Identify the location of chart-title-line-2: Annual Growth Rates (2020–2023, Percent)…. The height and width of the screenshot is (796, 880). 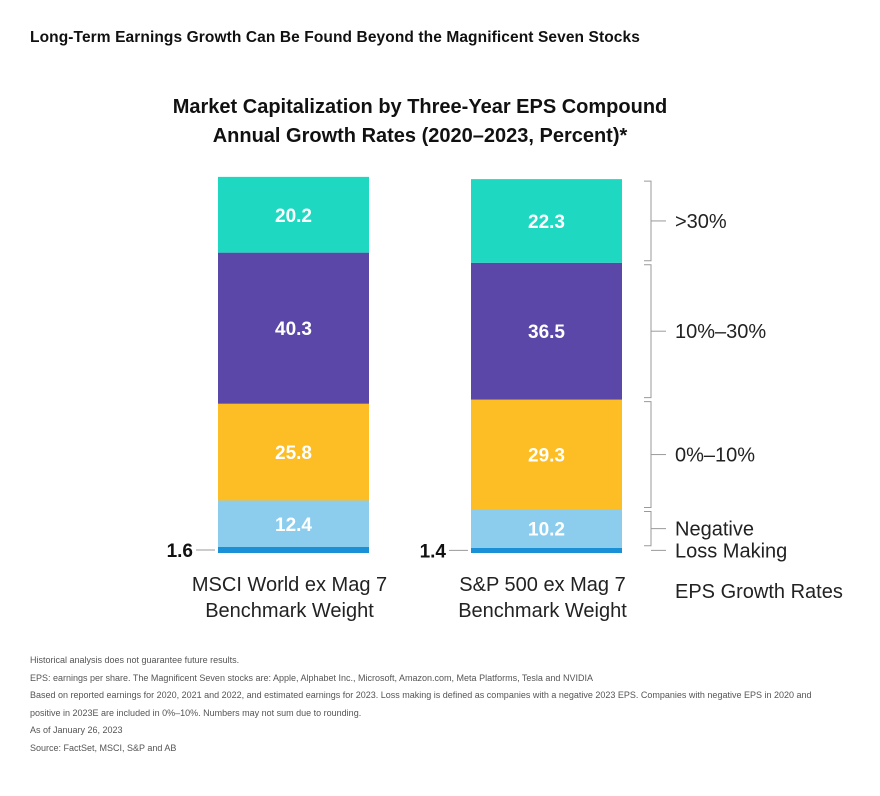
(420, 136).